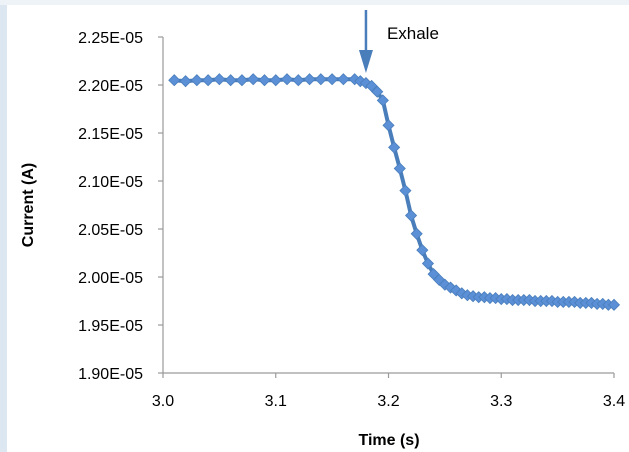 This screenshot has width=629, height=452. I want to click on y-tick-label: 2.15E-05, so click(110, 134).